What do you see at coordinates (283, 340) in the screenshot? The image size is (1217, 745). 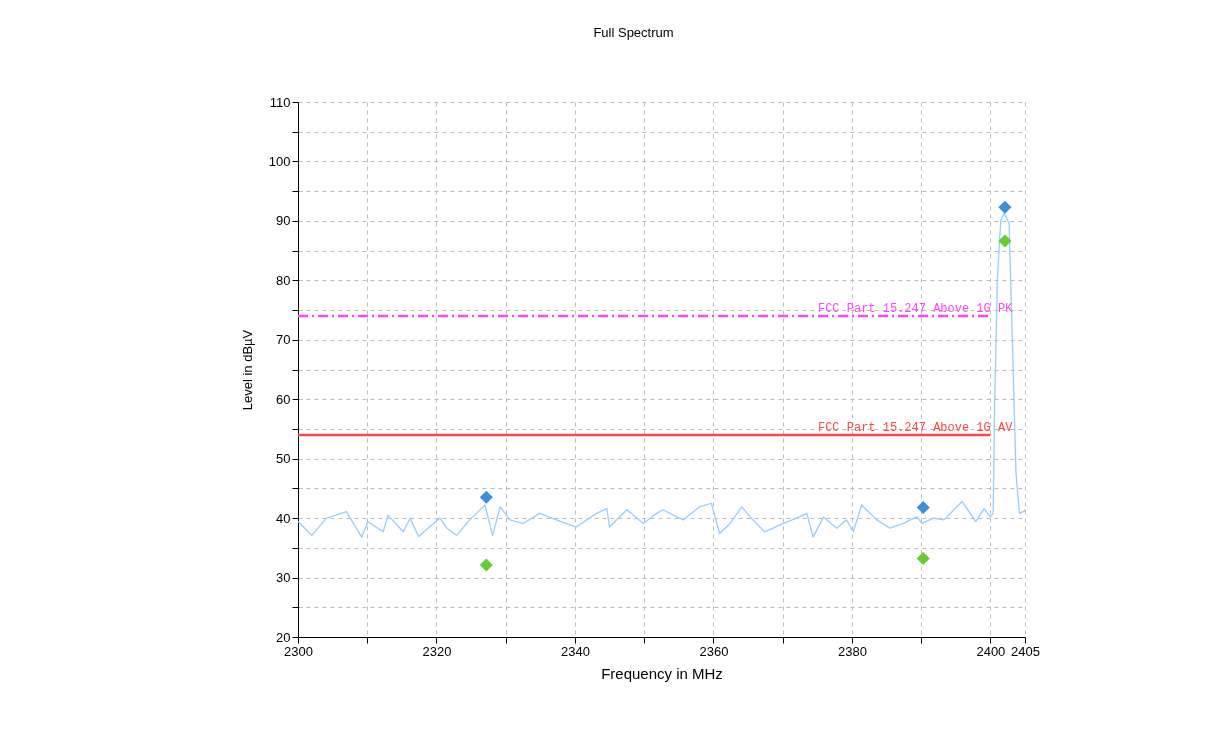 I see `y-tick-label: 70` at bounding box center [283, 340].